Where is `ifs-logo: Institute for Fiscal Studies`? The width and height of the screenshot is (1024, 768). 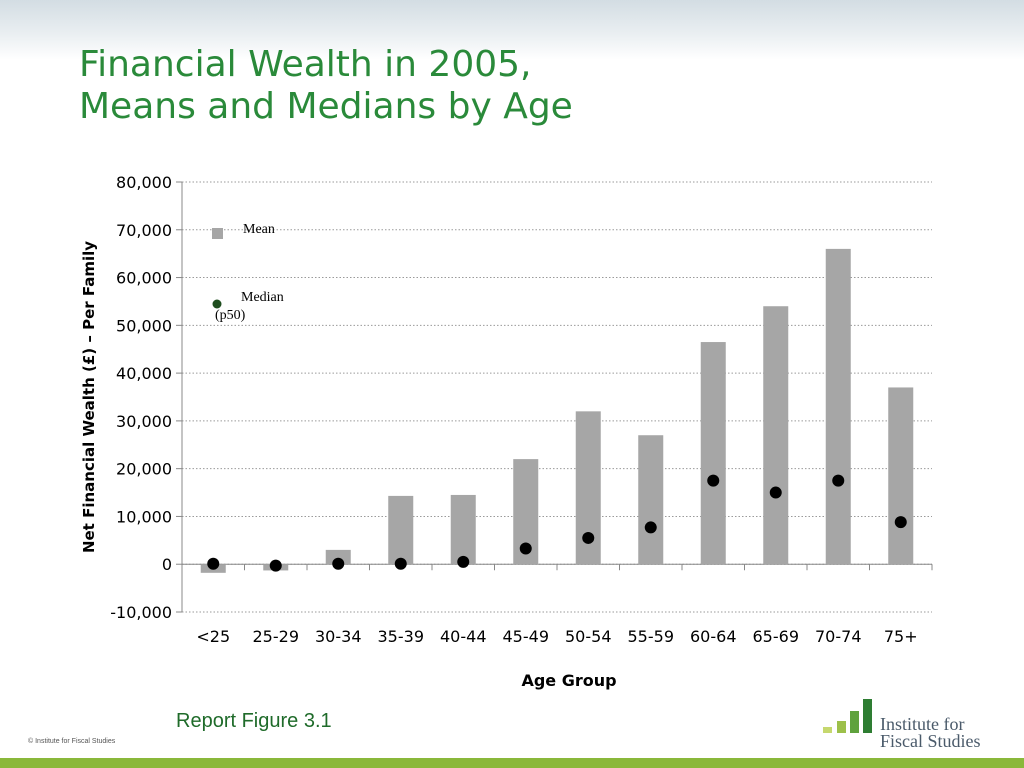 ifs-logo: Institute for Fiscal Studies is located at coordinates (910, 725).